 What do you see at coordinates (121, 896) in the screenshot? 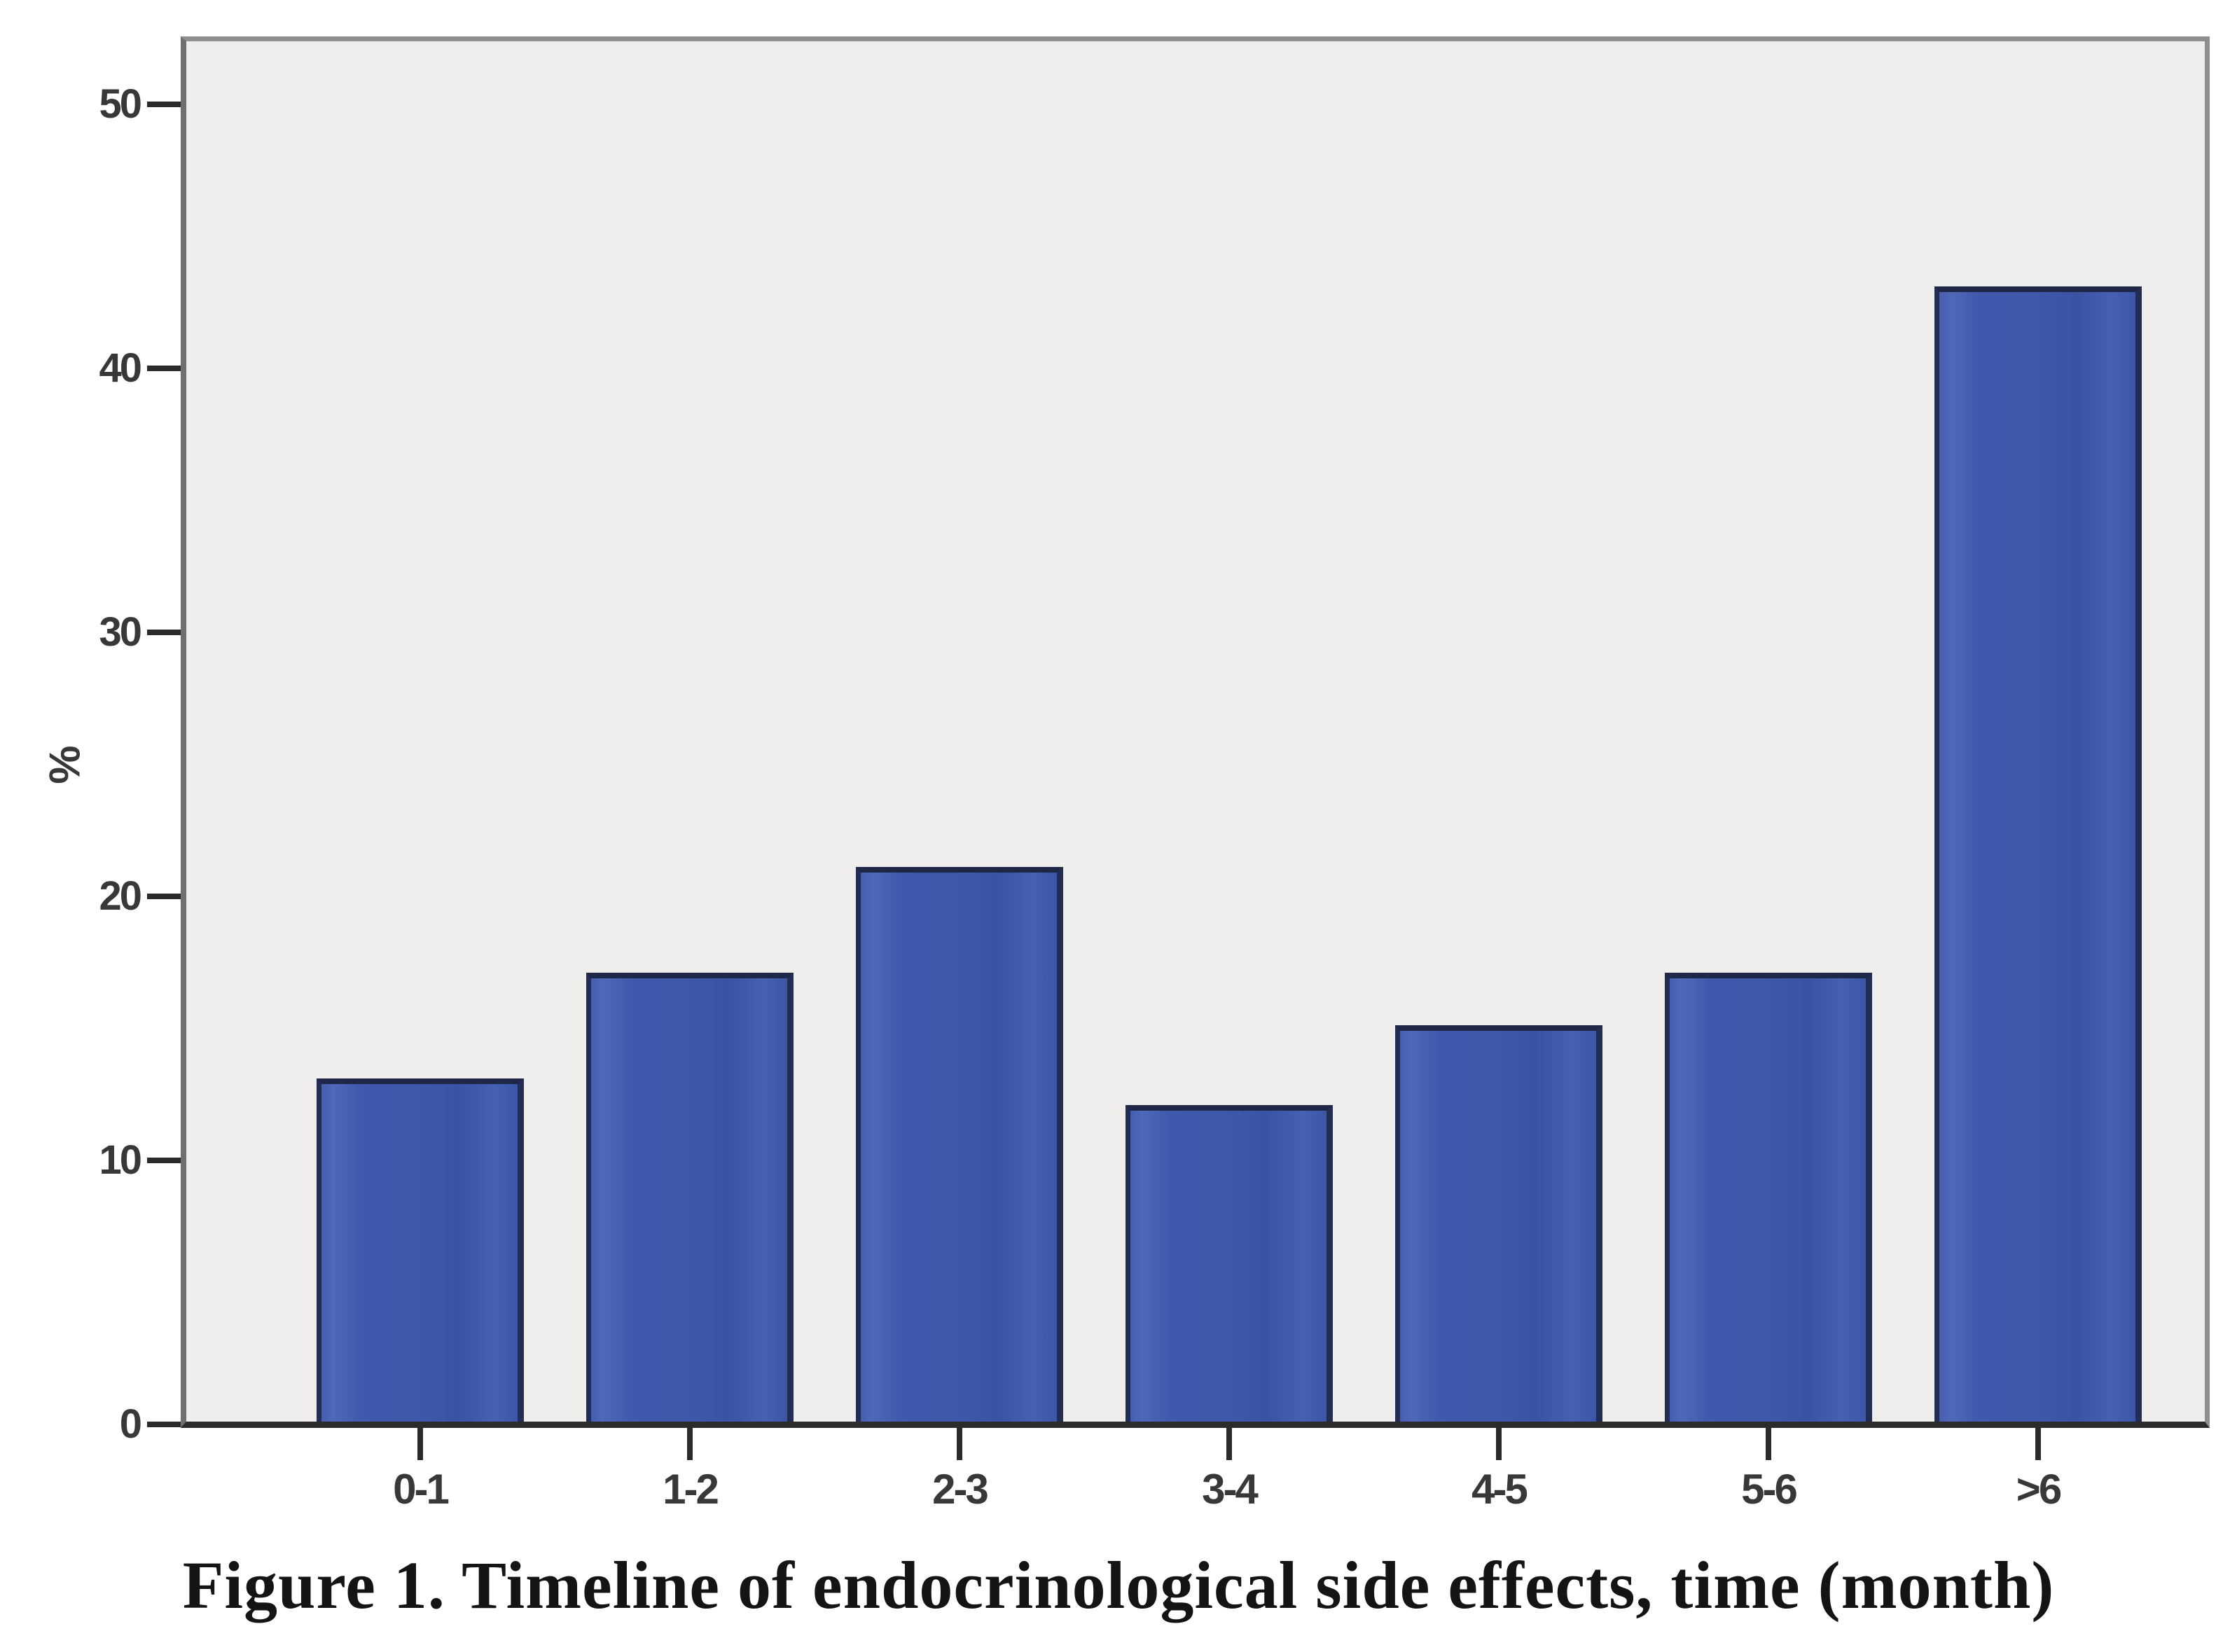
I see `y-tick-label: 20` at bounding box center [121, 896].